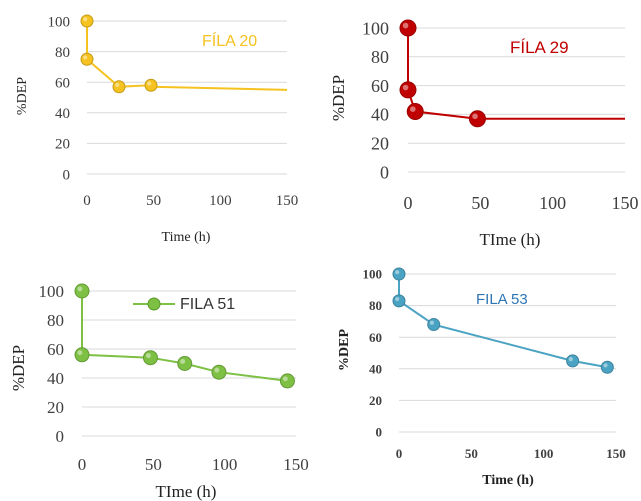  Describe the element at coordinates (502, 299) in the screenshot. I see `series-label: FILA 53` at that location.